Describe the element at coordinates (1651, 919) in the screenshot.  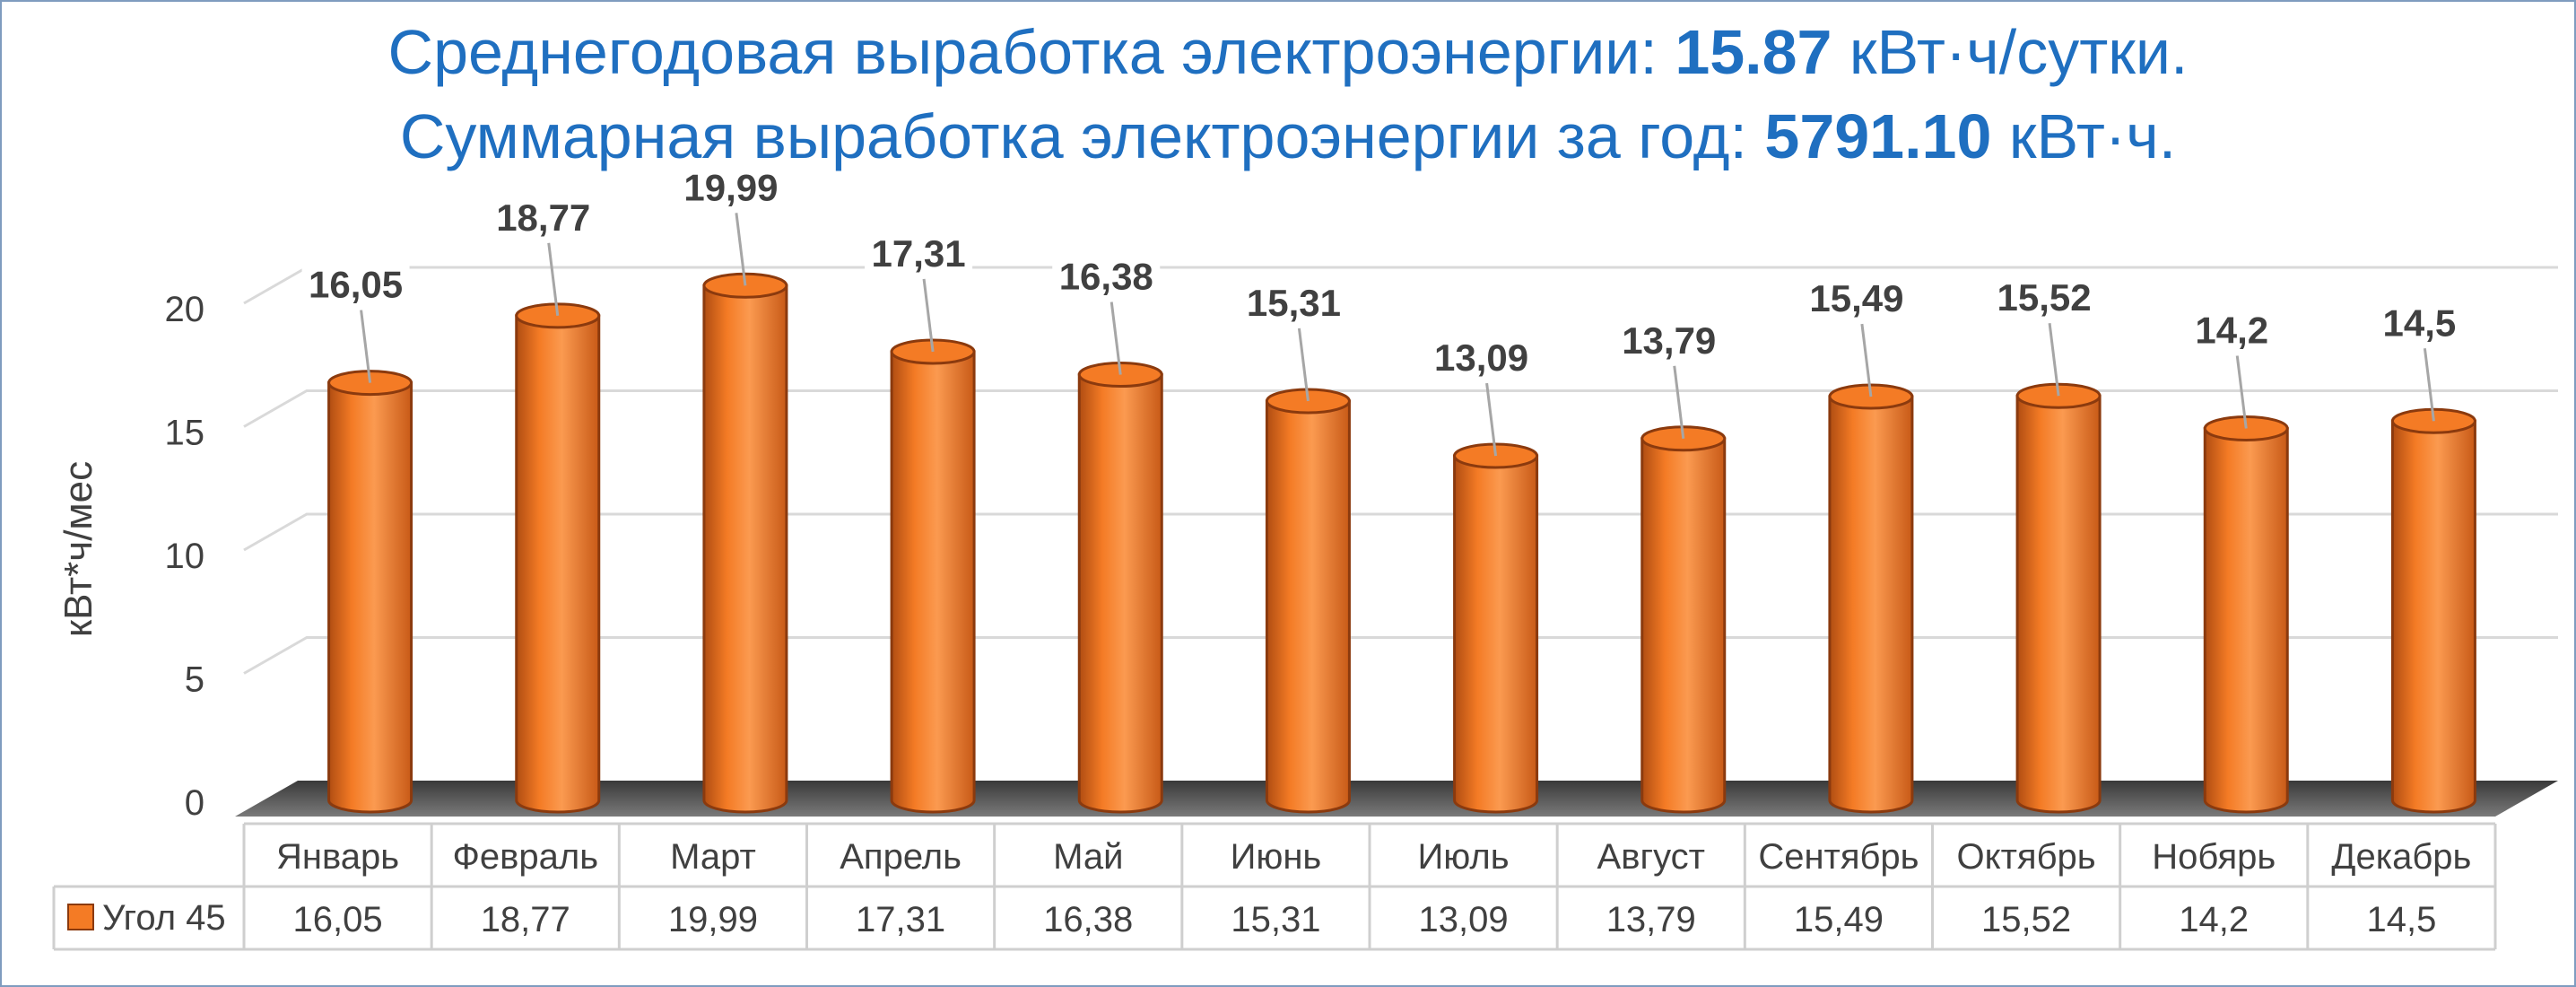
I see `table-cell-value: 13,79` at that location.